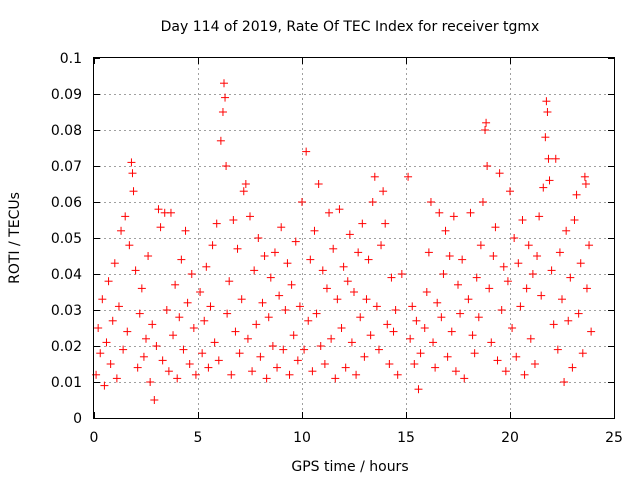  What do you see at coordinates (94, 438) in the screenshot?
I see `x-tick-label: 0` at bounding box center [94, 438].